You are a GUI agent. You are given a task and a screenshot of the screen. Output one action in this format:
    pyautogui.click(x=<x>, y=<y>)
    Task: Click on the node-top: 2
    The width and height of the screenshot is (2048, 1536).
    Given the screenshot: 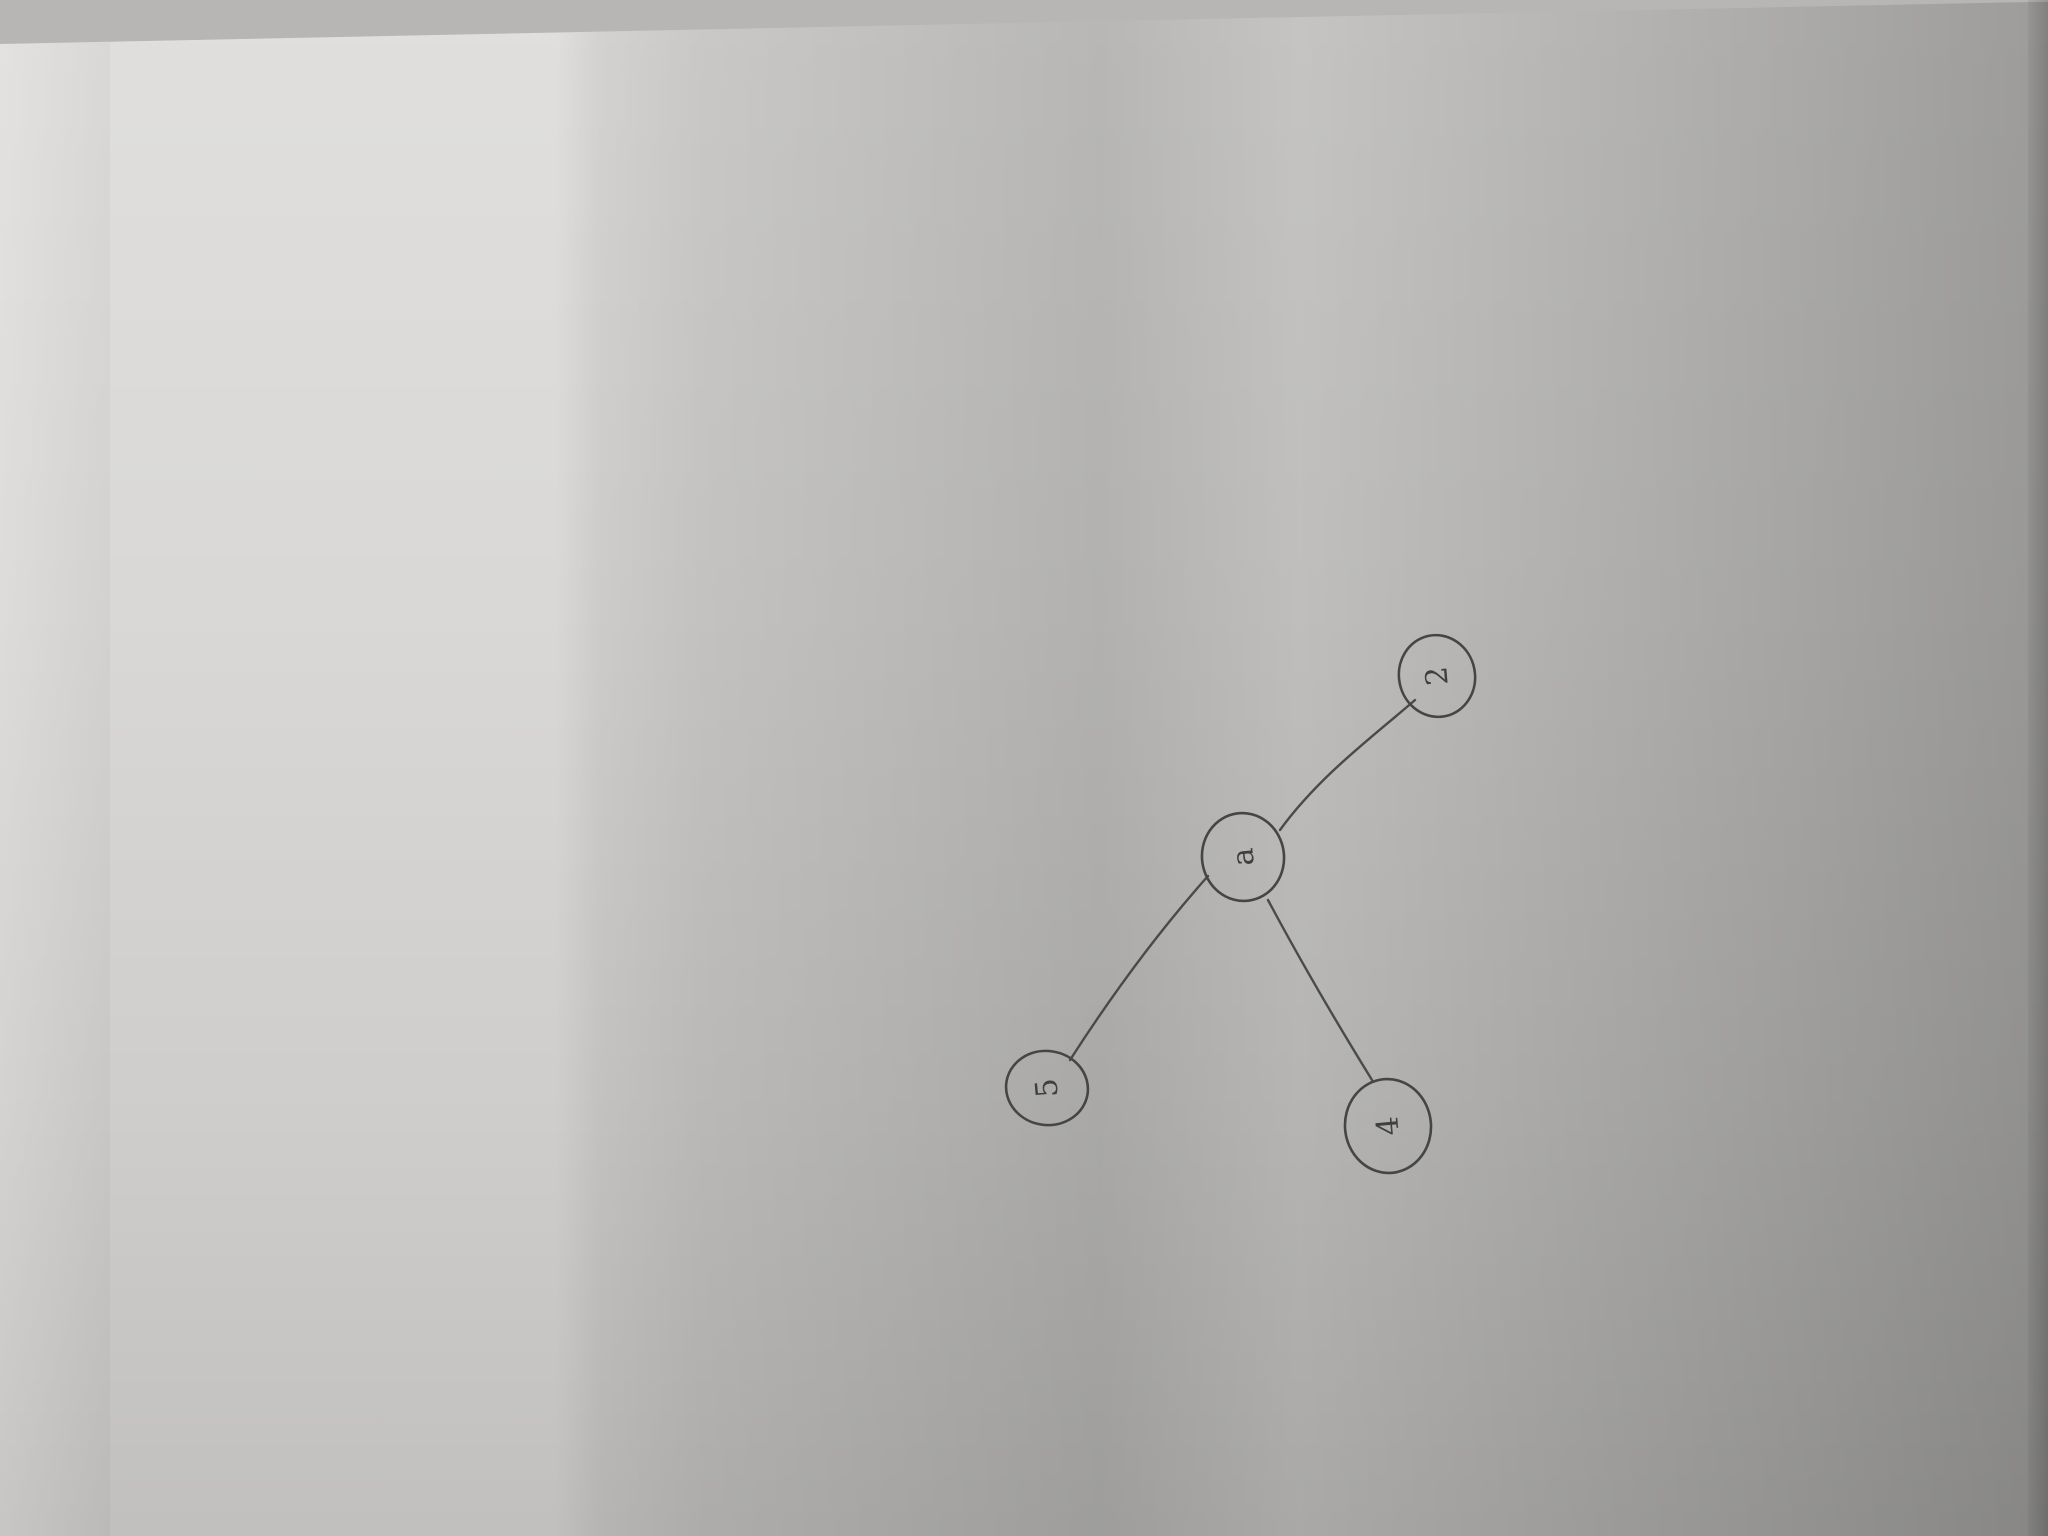 What is the action you would take?
    pyautogui.click(x=1437, y=676)
    